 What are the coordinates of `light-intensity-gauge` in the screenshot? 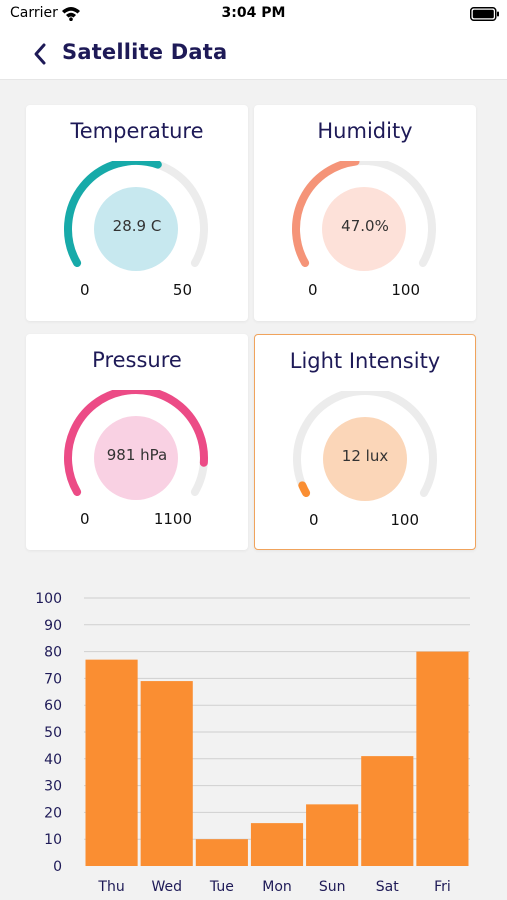 It's located at (365, 446).